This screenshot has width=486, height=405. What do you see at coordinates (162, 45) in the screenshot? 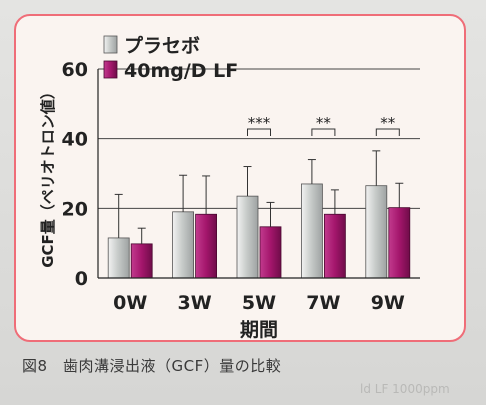
I see `legend-label-placebo: プラセボ` at bounding box center [162, 45].